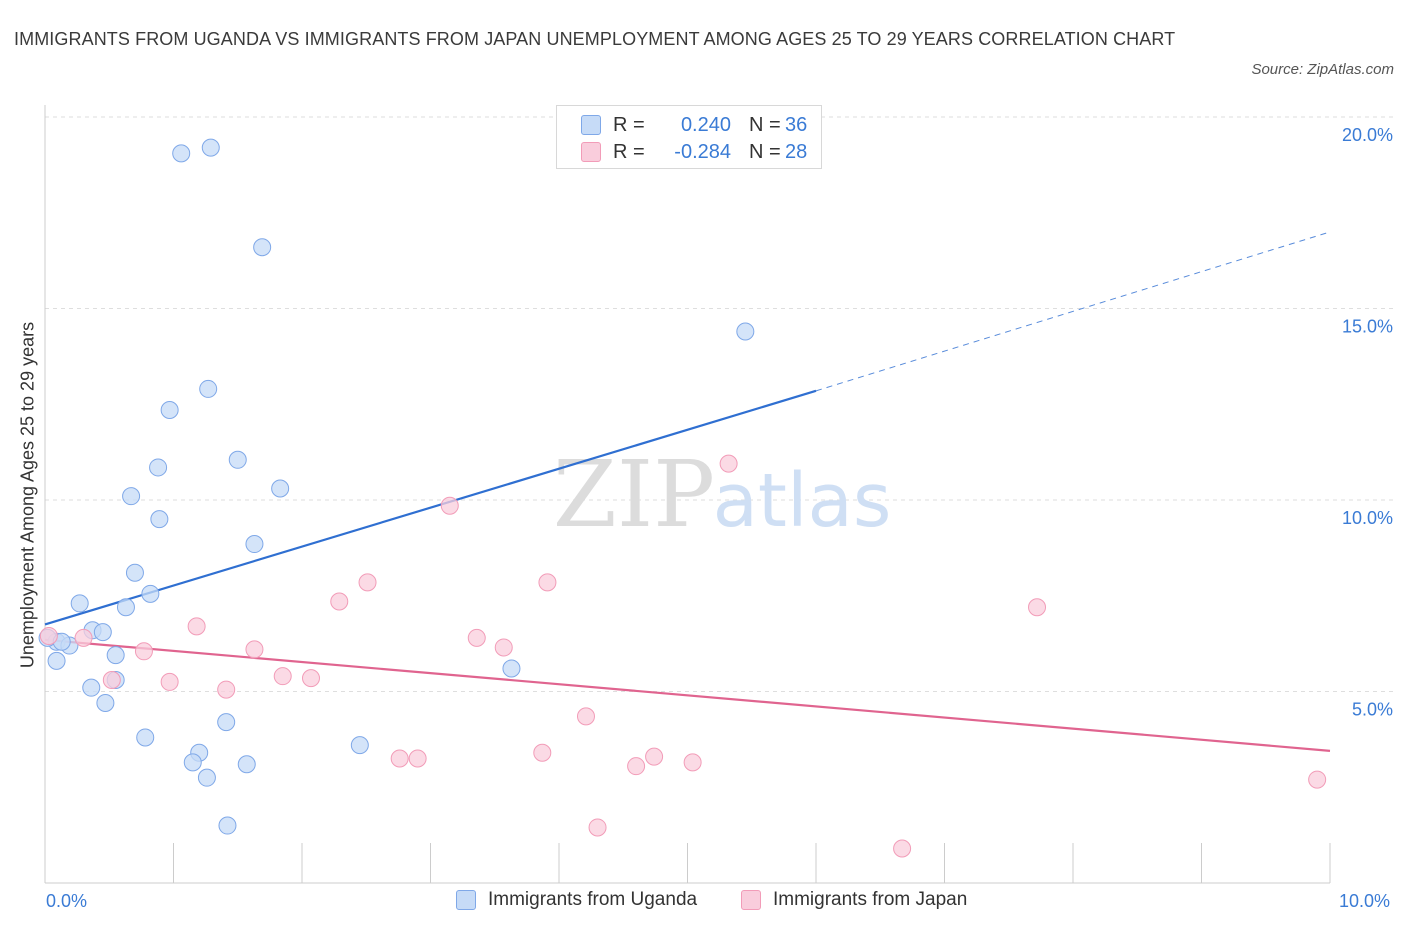  Describe the element at coordinates (802, 501) in the screenshot. I see `watermark-atlas: atlas` at that location.